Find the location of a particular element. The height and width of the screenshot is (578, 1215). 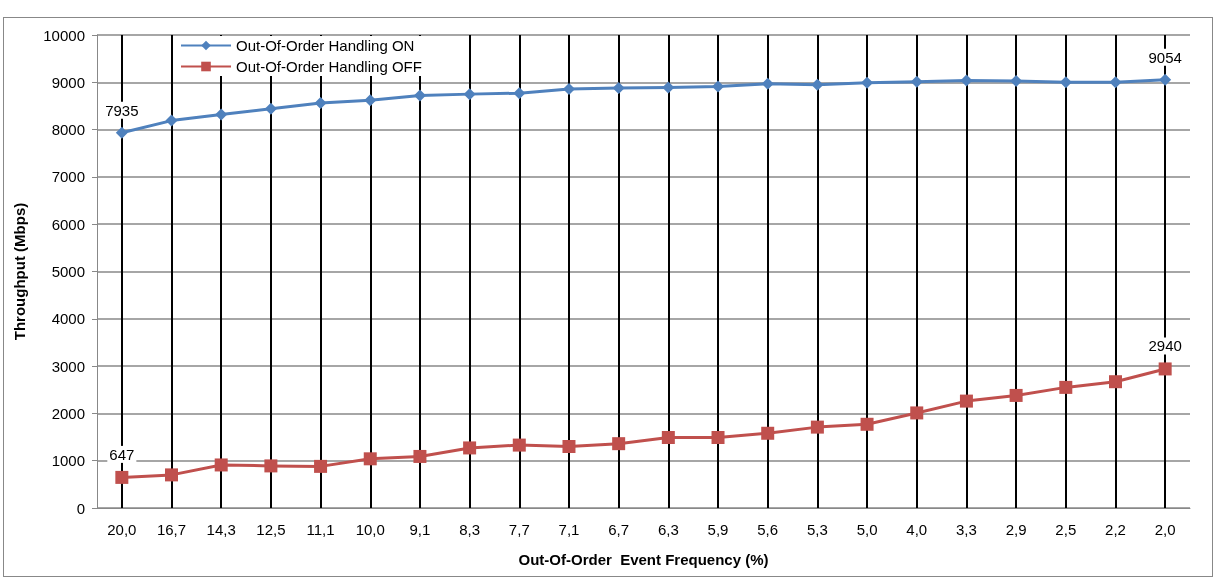

data-label: 647 is located at coordinates (122, 454).